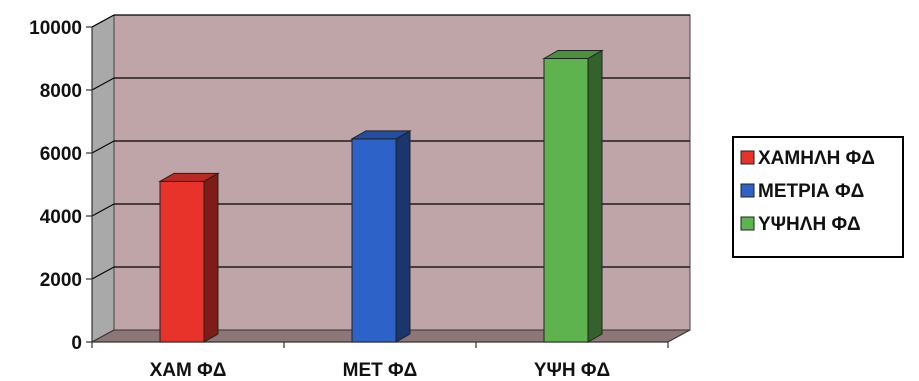  What do you see at coordinates (61, 91) in the screenshot?
I see `y-tick-label: 8000` at bounding box center [61, 91].